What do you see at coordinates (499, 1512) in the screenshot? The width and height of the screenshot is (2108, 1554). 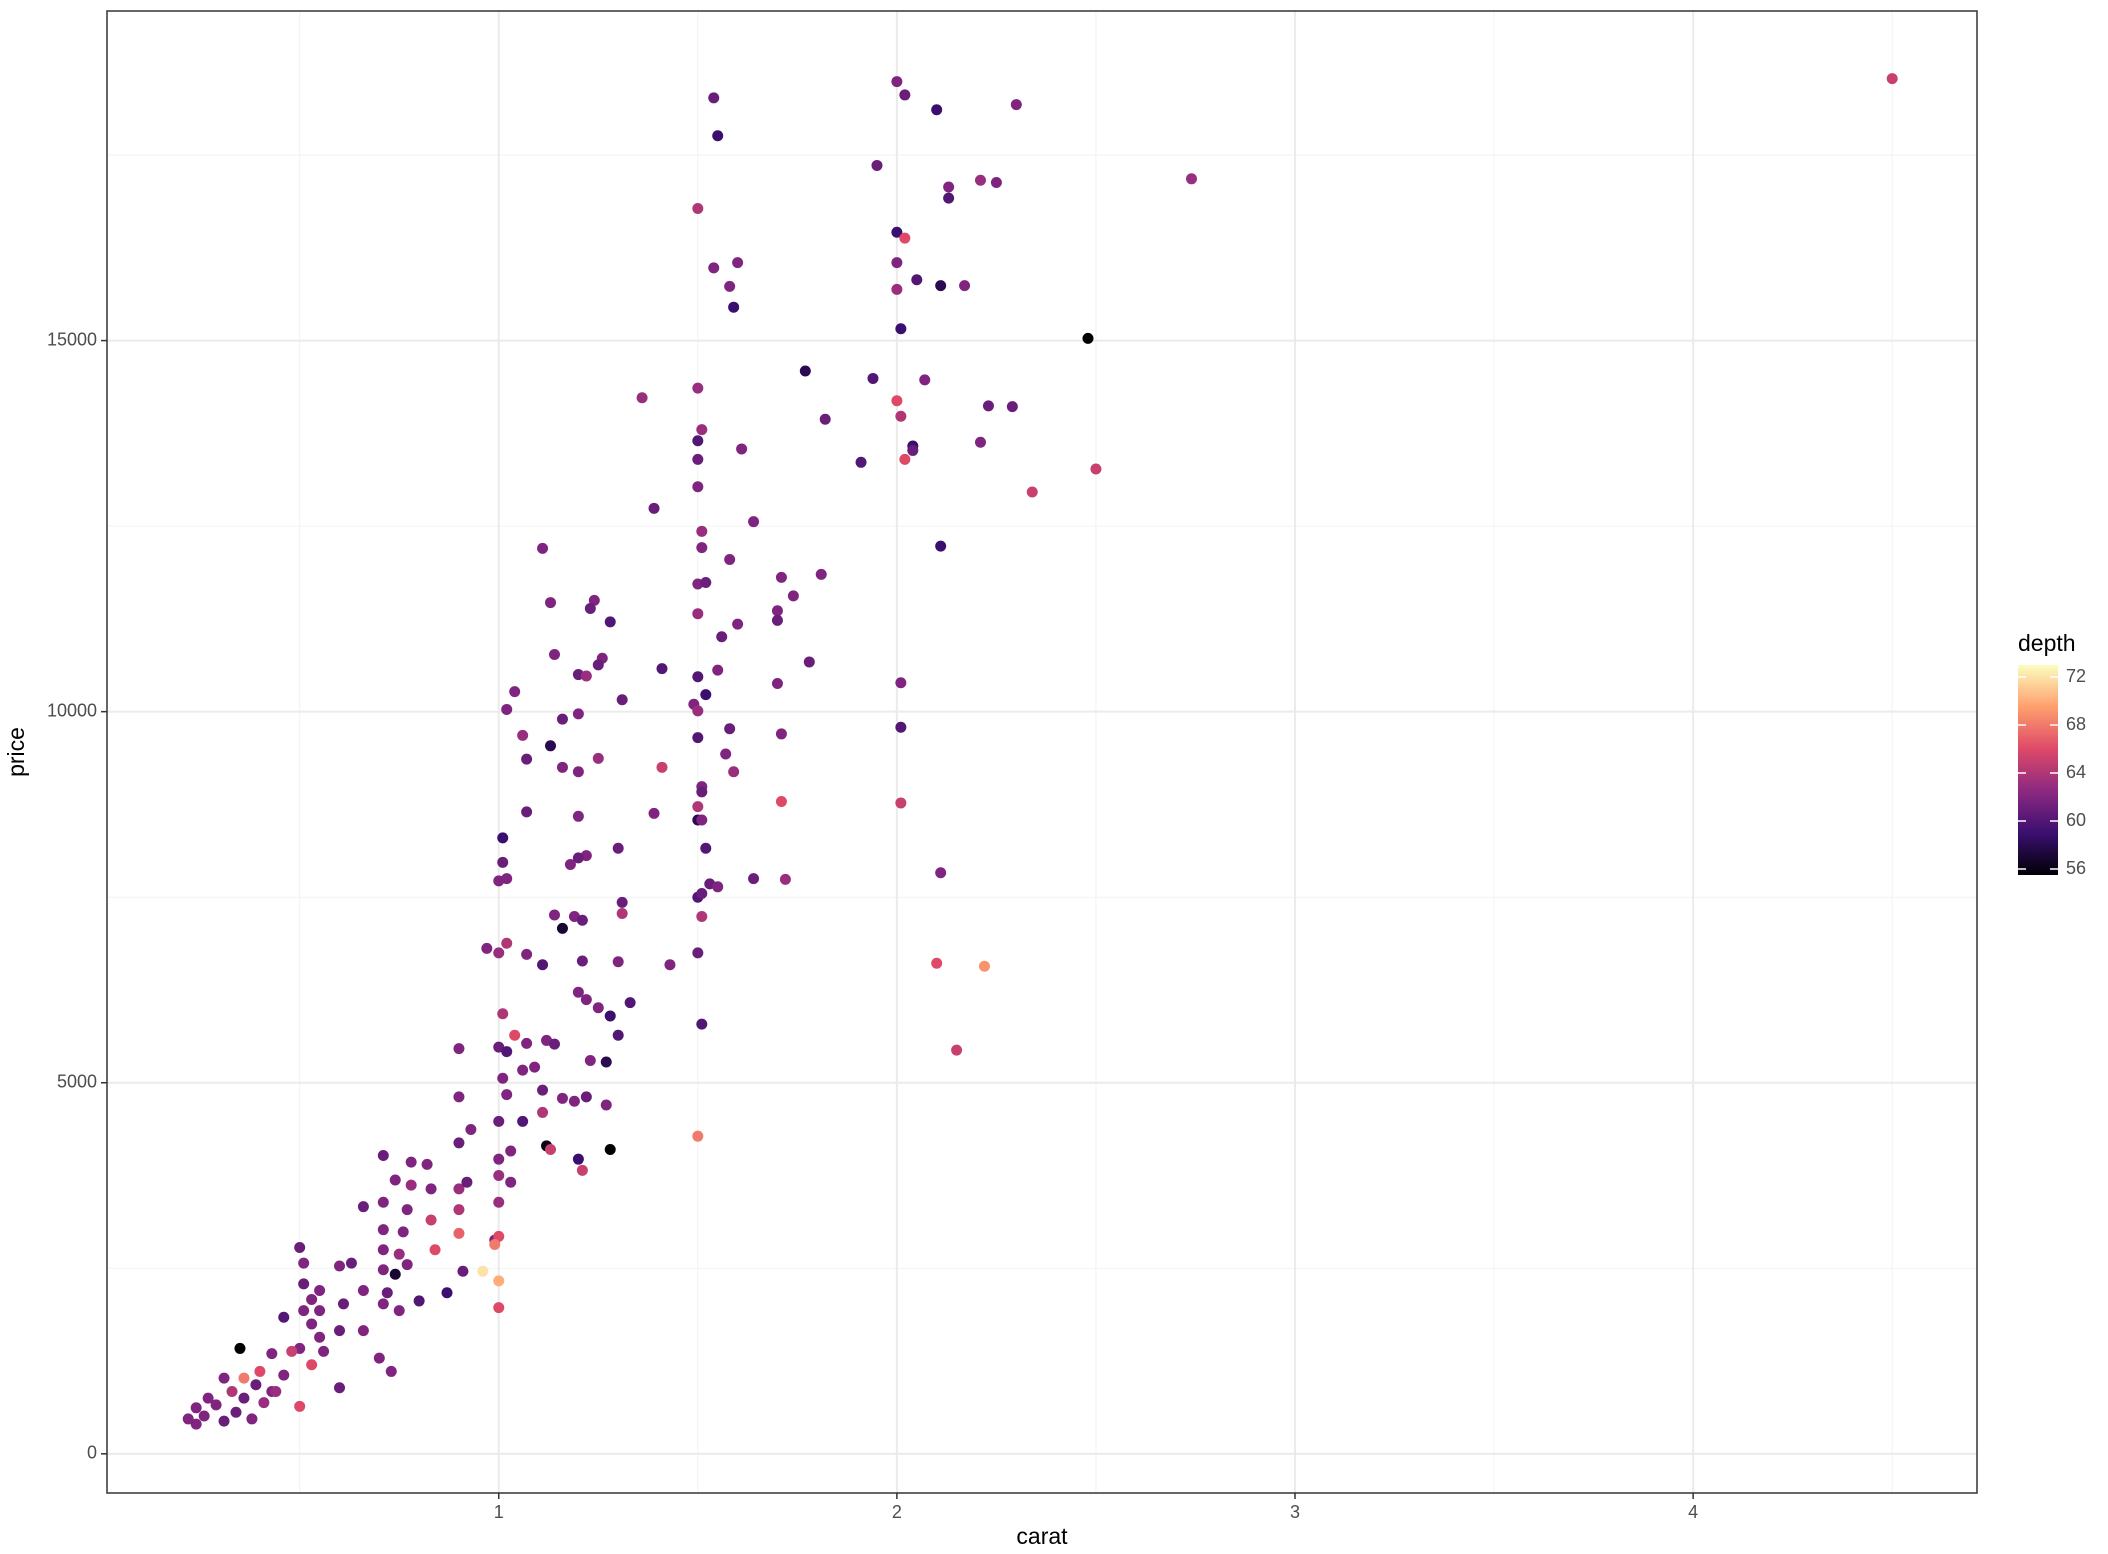 I see `x-tick-label: 1` at bounding box center [499, 1512].